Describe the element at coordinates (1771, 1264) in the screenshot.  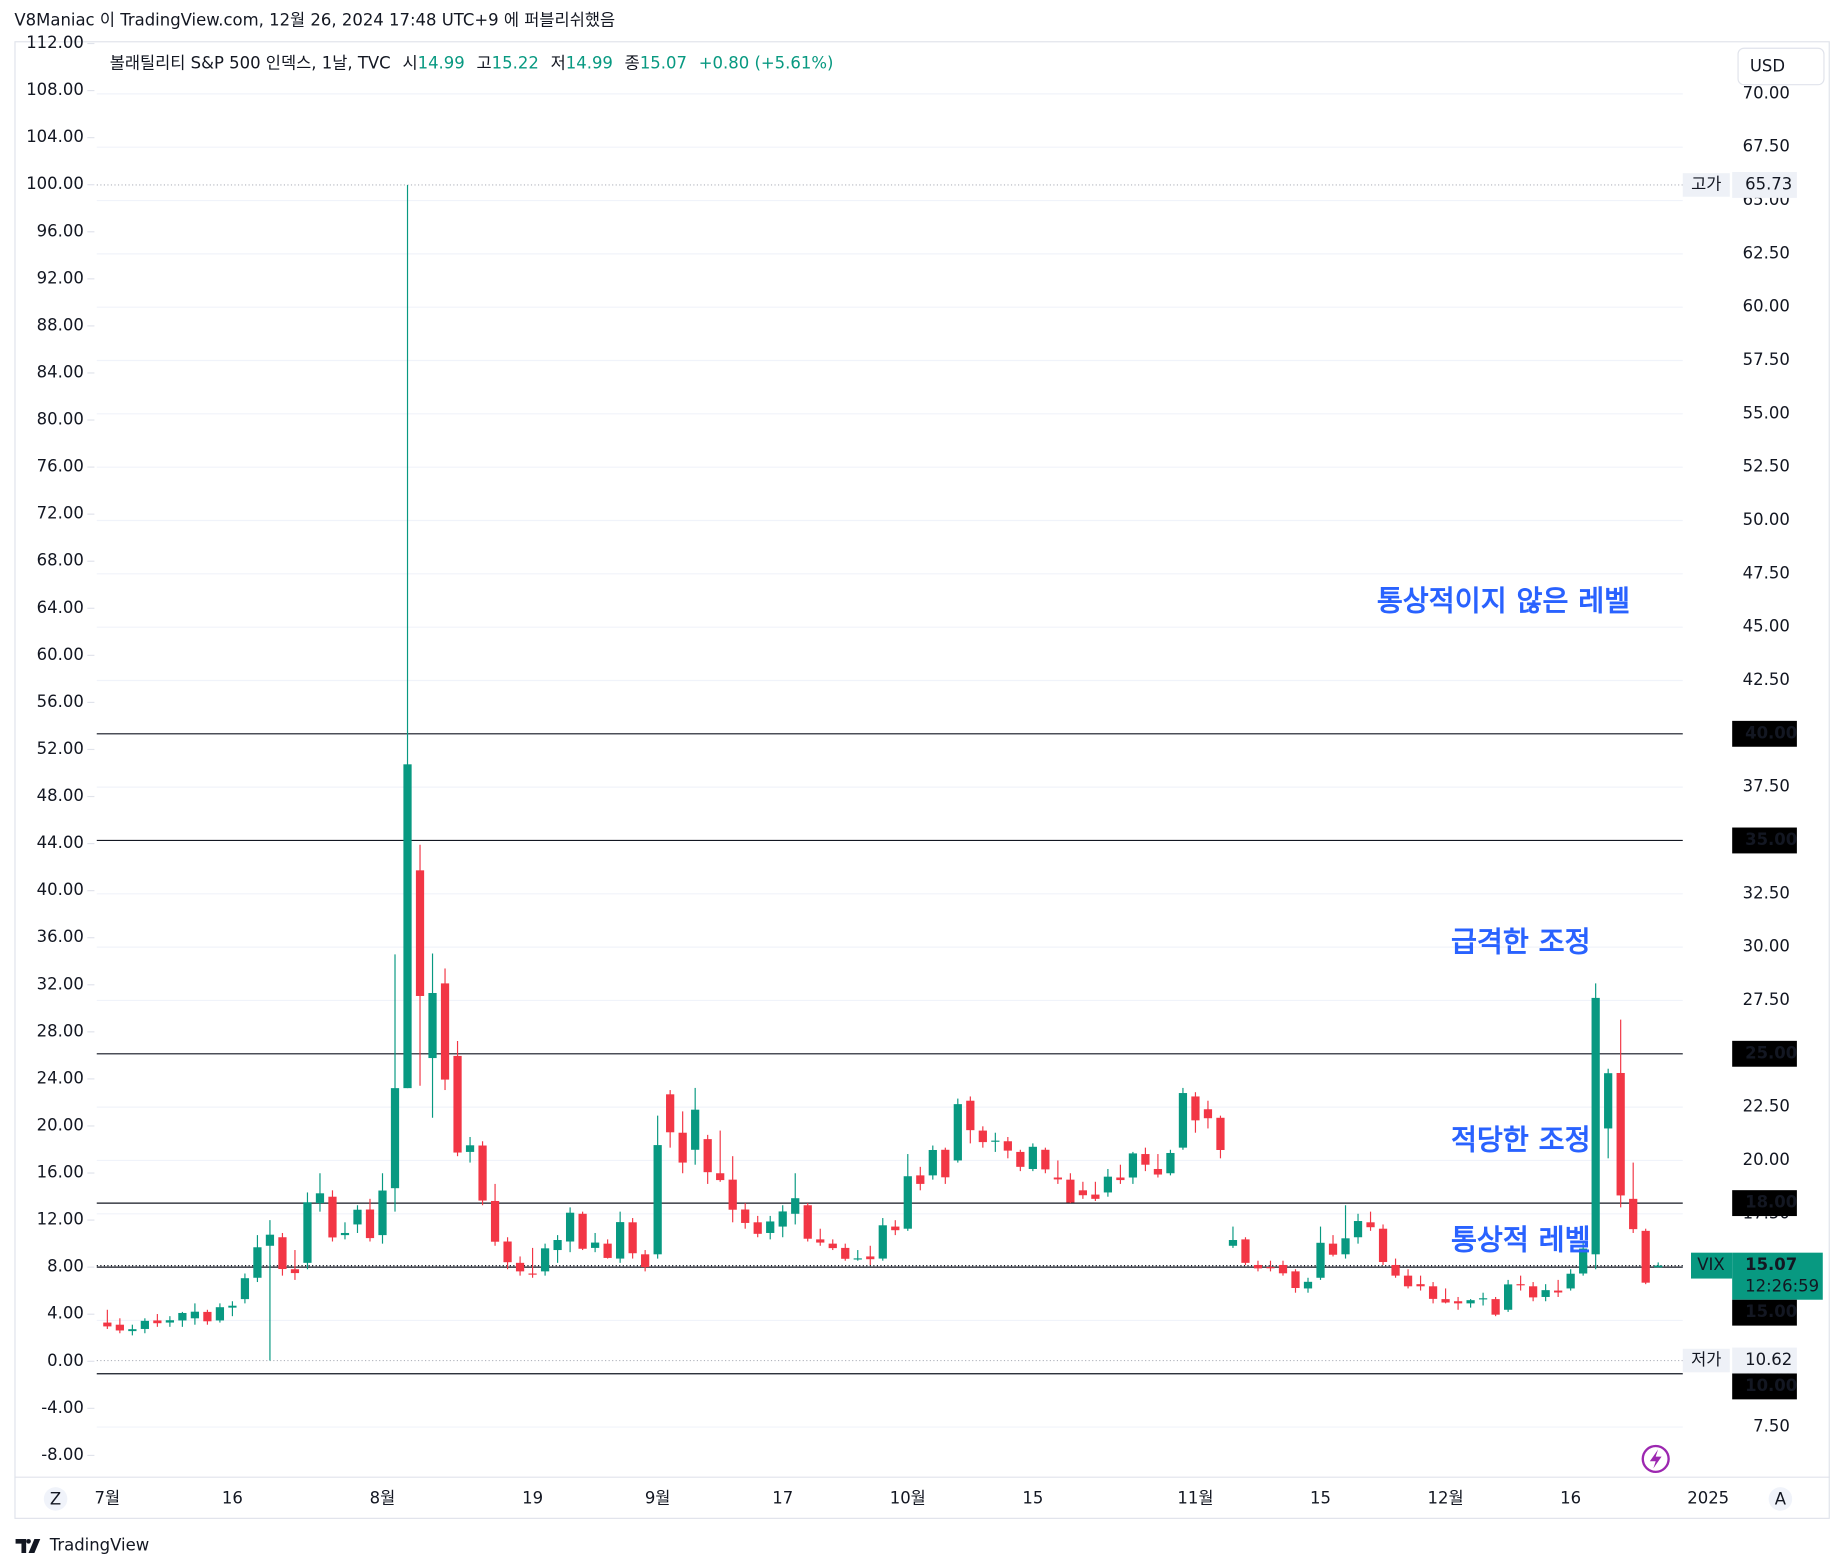
I see `last-price-value: 15.07` at that location.